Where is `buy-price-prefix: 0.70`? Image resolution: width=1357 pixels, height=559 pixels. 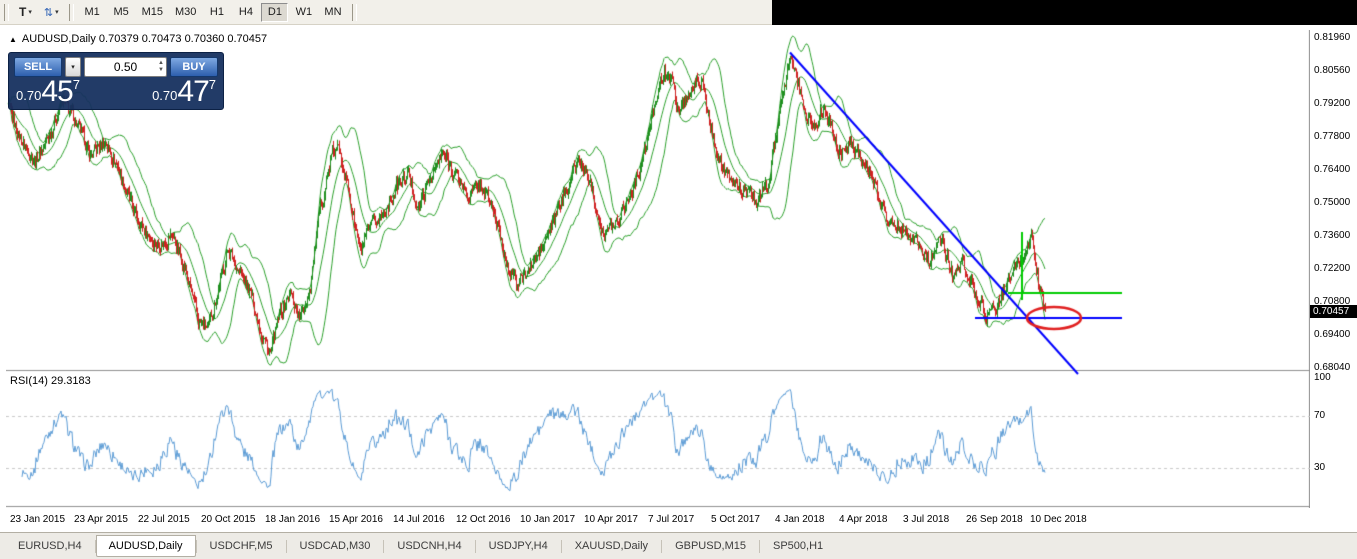 buy-price-prefix: 0.70 is located at coordinates (165, 95).